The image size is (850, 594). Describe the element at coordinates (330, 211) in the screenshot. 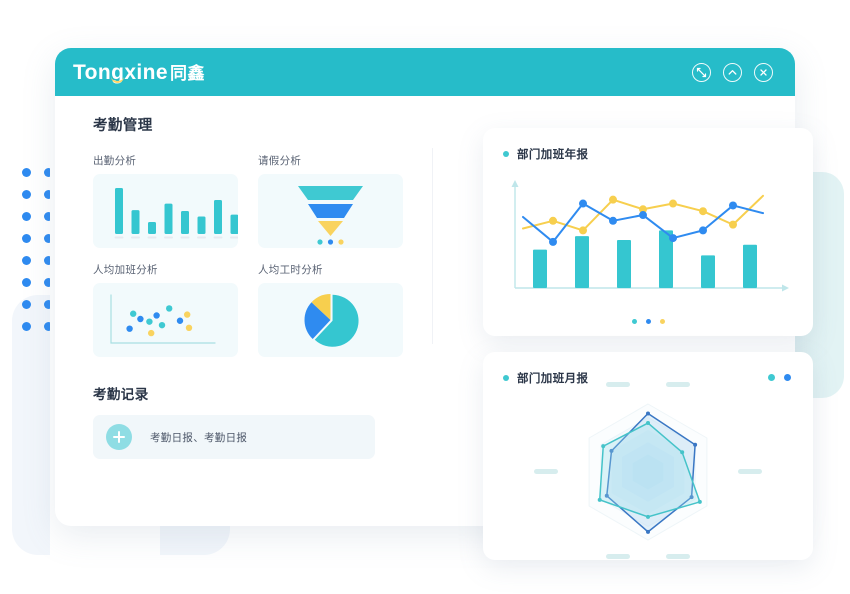

I see `thumbnail-chart-funnel` at that location.